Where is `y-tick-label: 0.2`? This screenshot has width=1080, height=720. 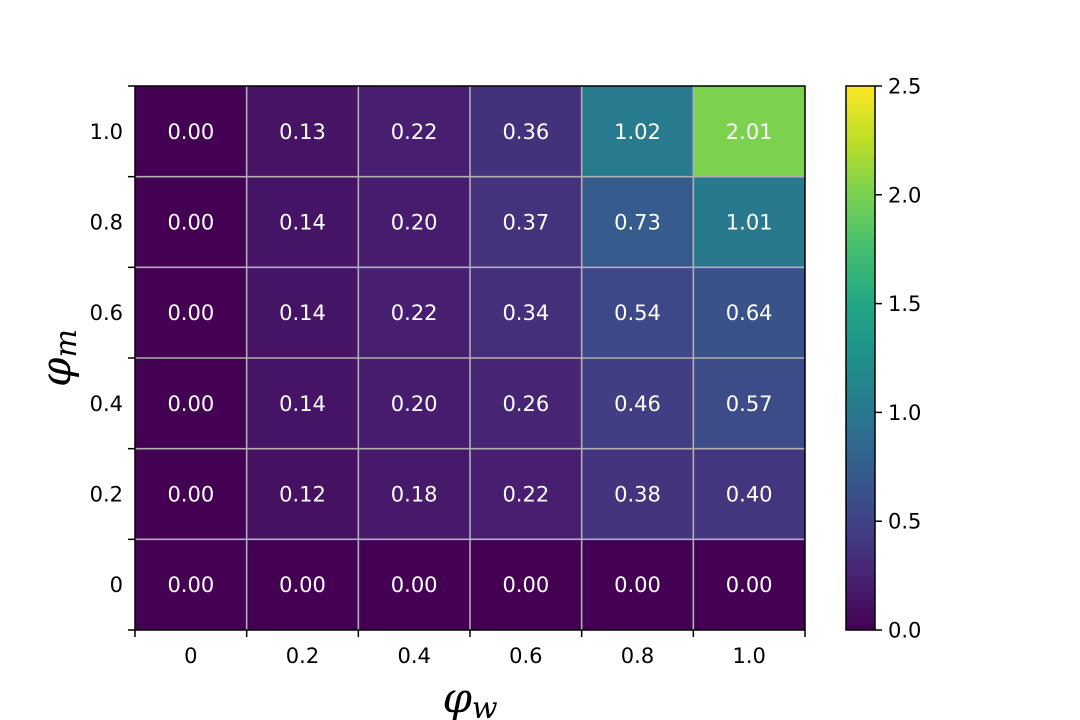 y-tick-label: 0.2 is located at coordinates (106, 495).